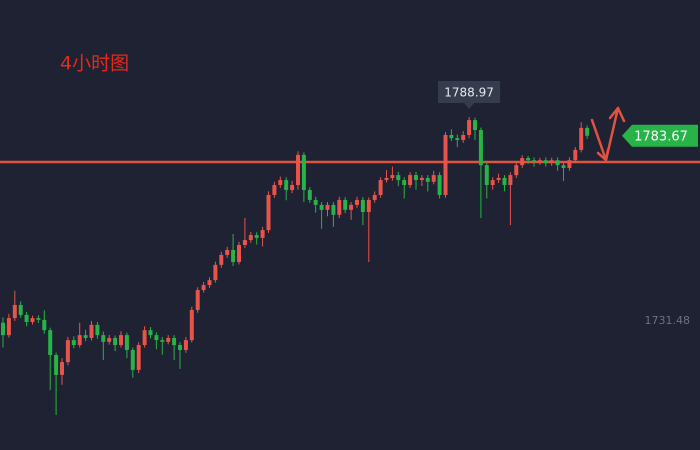 This screenshot has height=450, width=700. I want to click on arrow-path, so click(605, 134).